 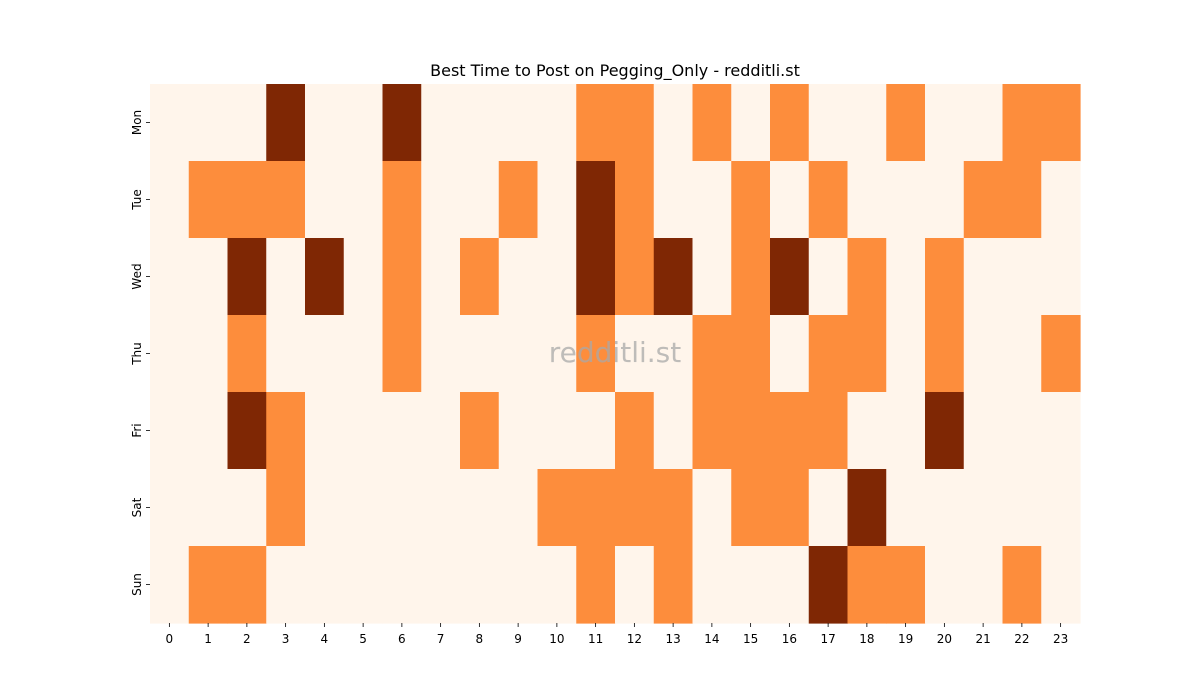 I want to click on x-tick-label: 6, so click(x=402, y=639).